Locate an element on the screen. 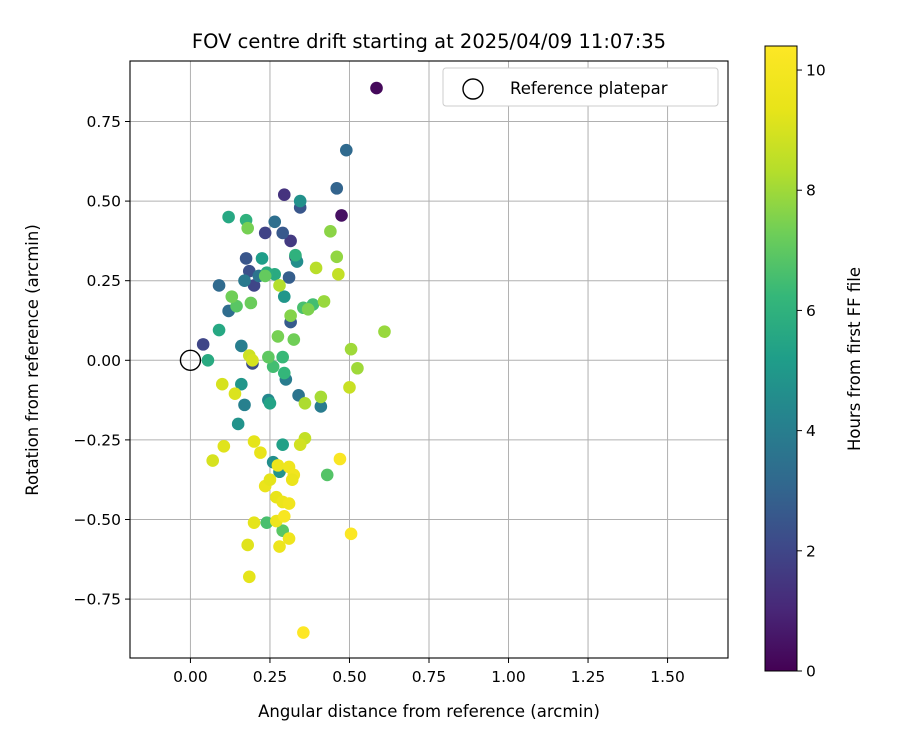 The image size is (900, 750). y-tick-label: 0.50 is located at coordinates (103, 202).